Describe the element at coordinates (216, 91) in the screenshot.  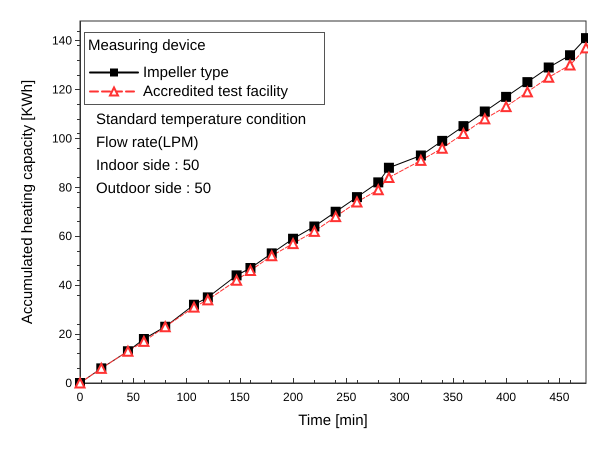
I see `legend-label: Accredited test facility` at that location.